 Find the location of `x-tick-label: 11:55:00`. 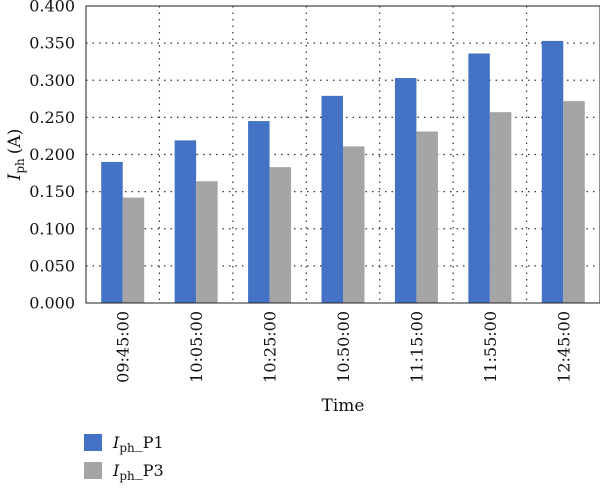

x-tick-label: 11:55:00 is located at coordinates (490, 347).